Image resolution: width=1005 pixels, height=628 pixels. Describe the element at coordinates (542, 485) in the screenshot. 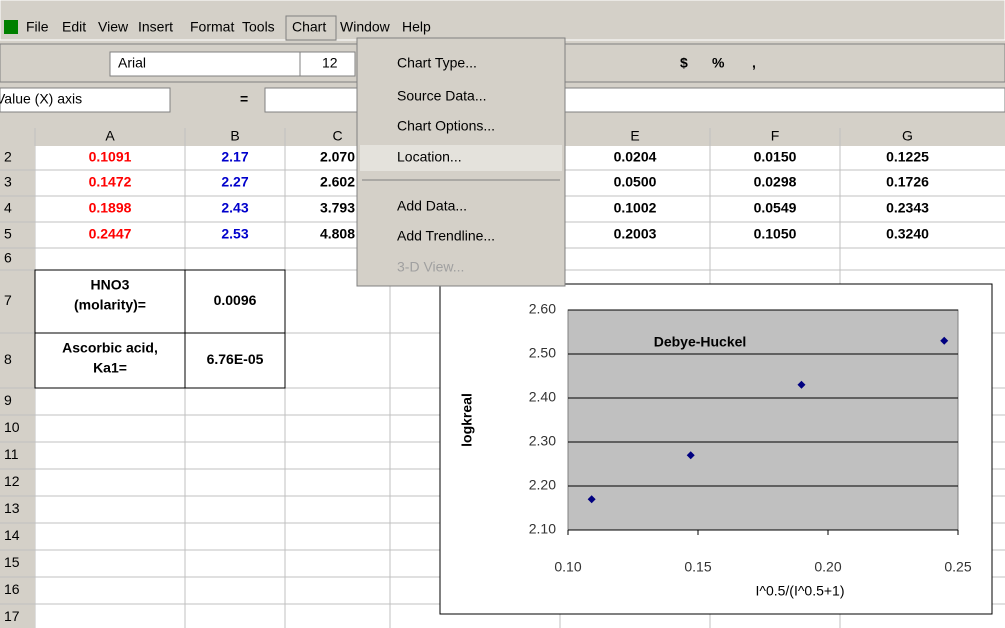

I see `y-tick-label: 2.20` at that location.